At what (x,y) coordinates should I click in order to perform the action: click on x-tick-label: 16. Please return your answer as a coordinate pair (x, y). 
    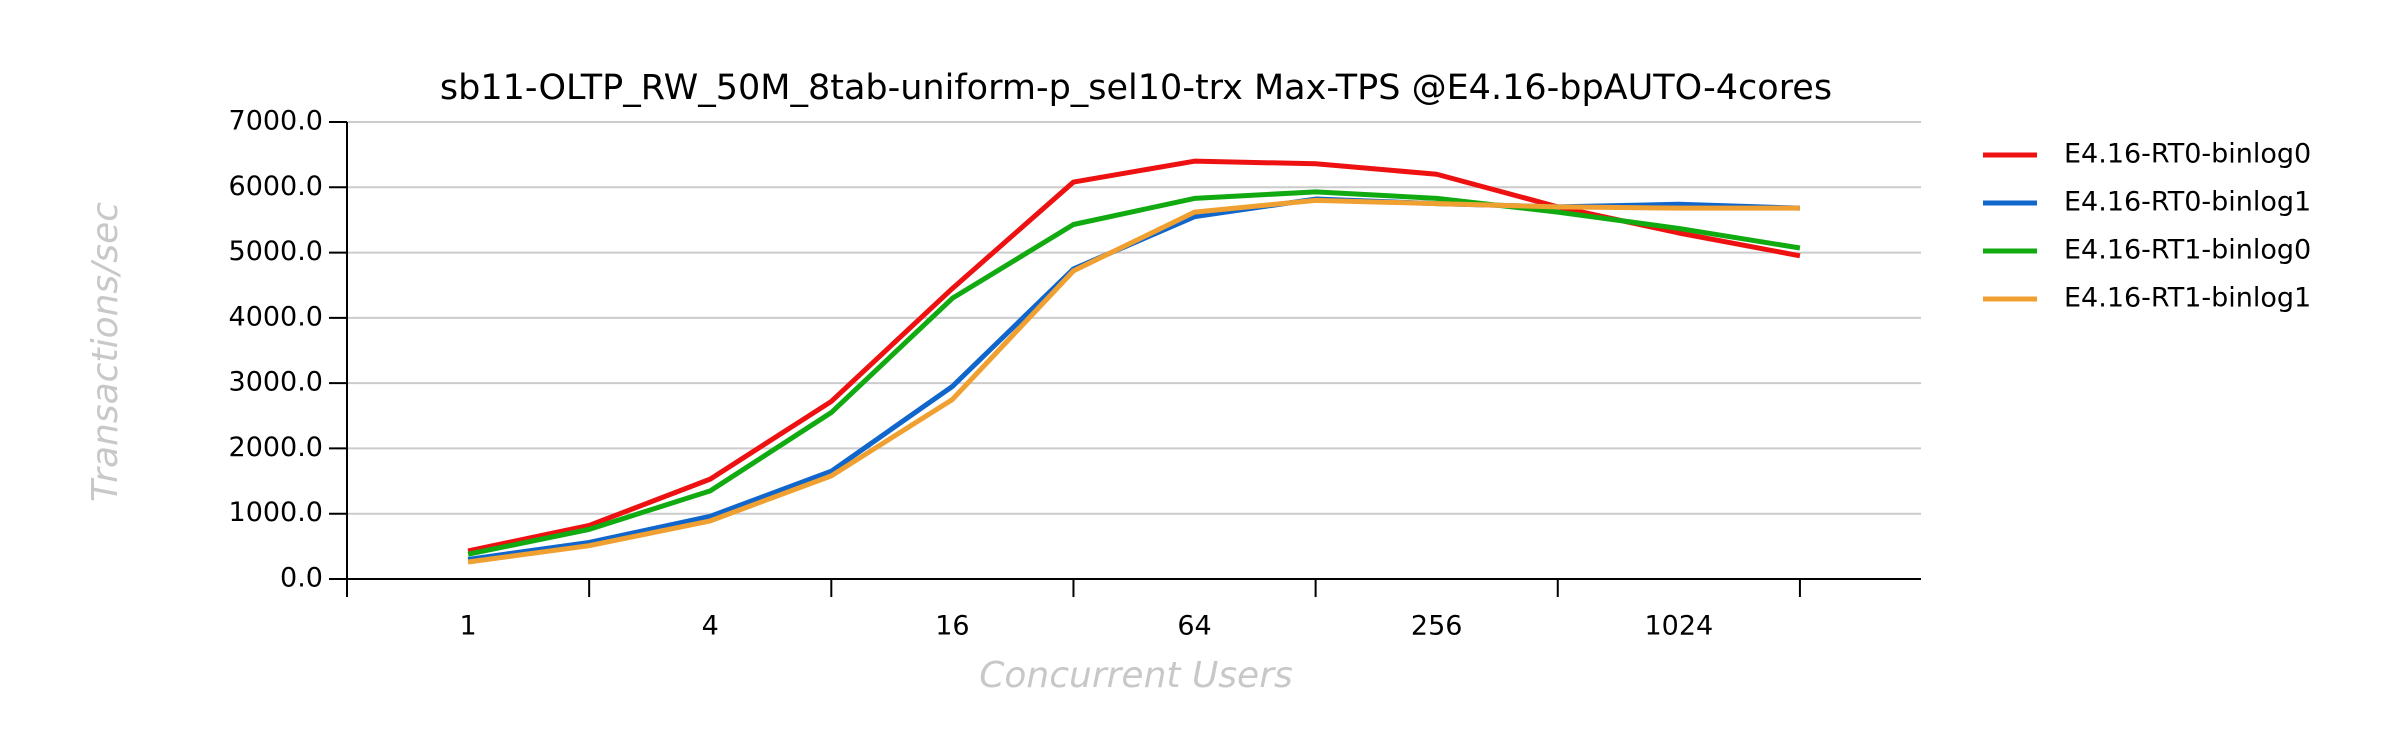
    Looking at the image, I should click on (952, 626).